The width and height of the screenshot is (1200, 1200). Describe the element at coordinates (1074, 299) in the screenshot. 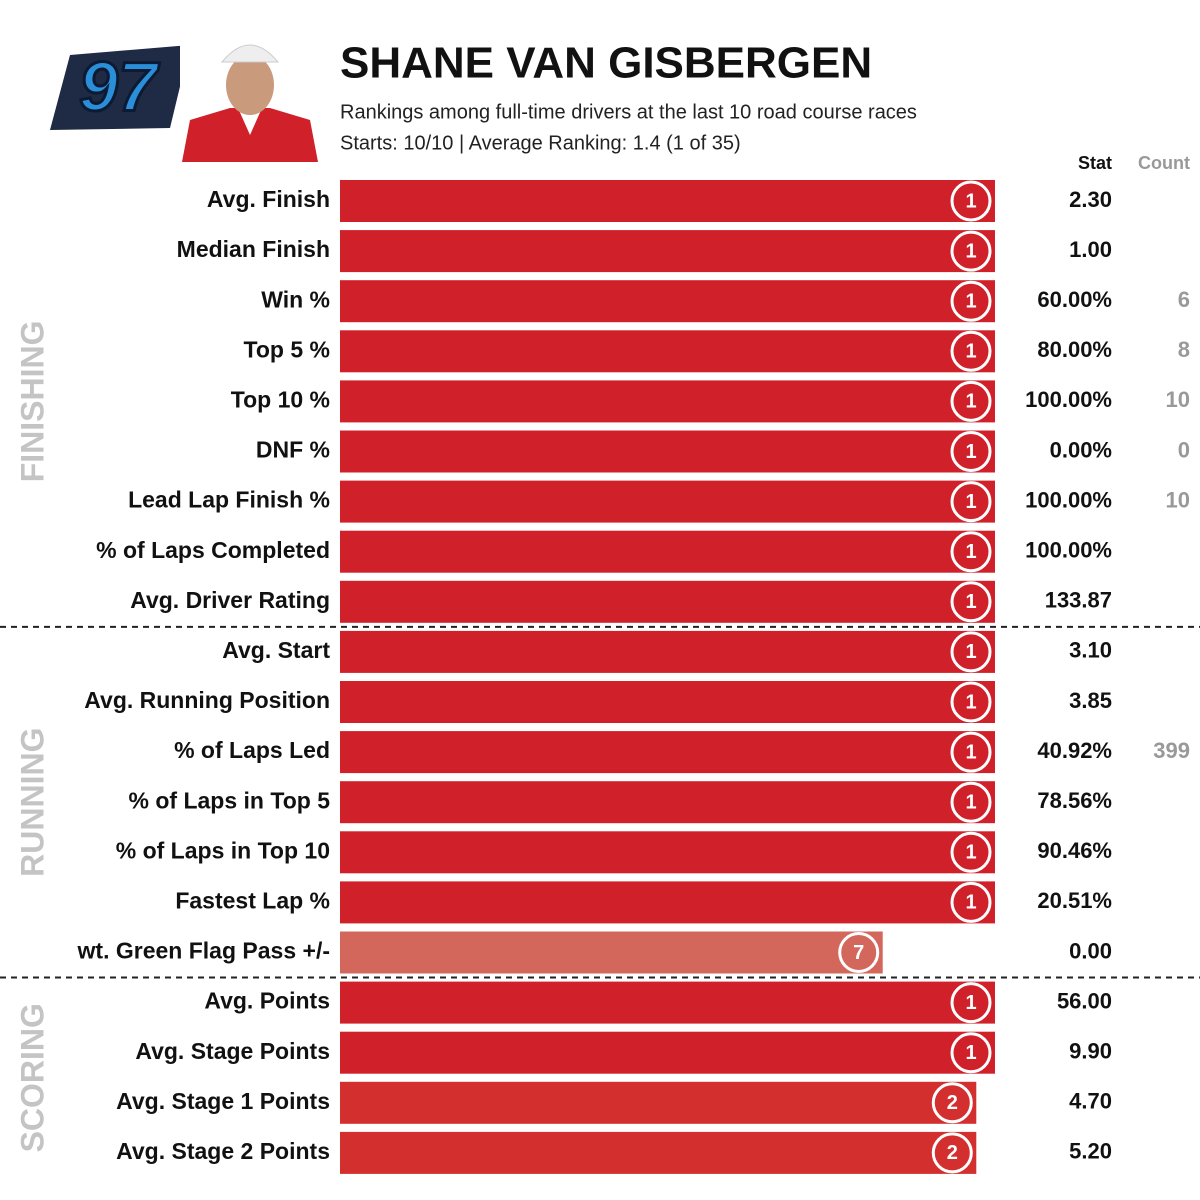

I see `stat-value: 60.00%` at that location.